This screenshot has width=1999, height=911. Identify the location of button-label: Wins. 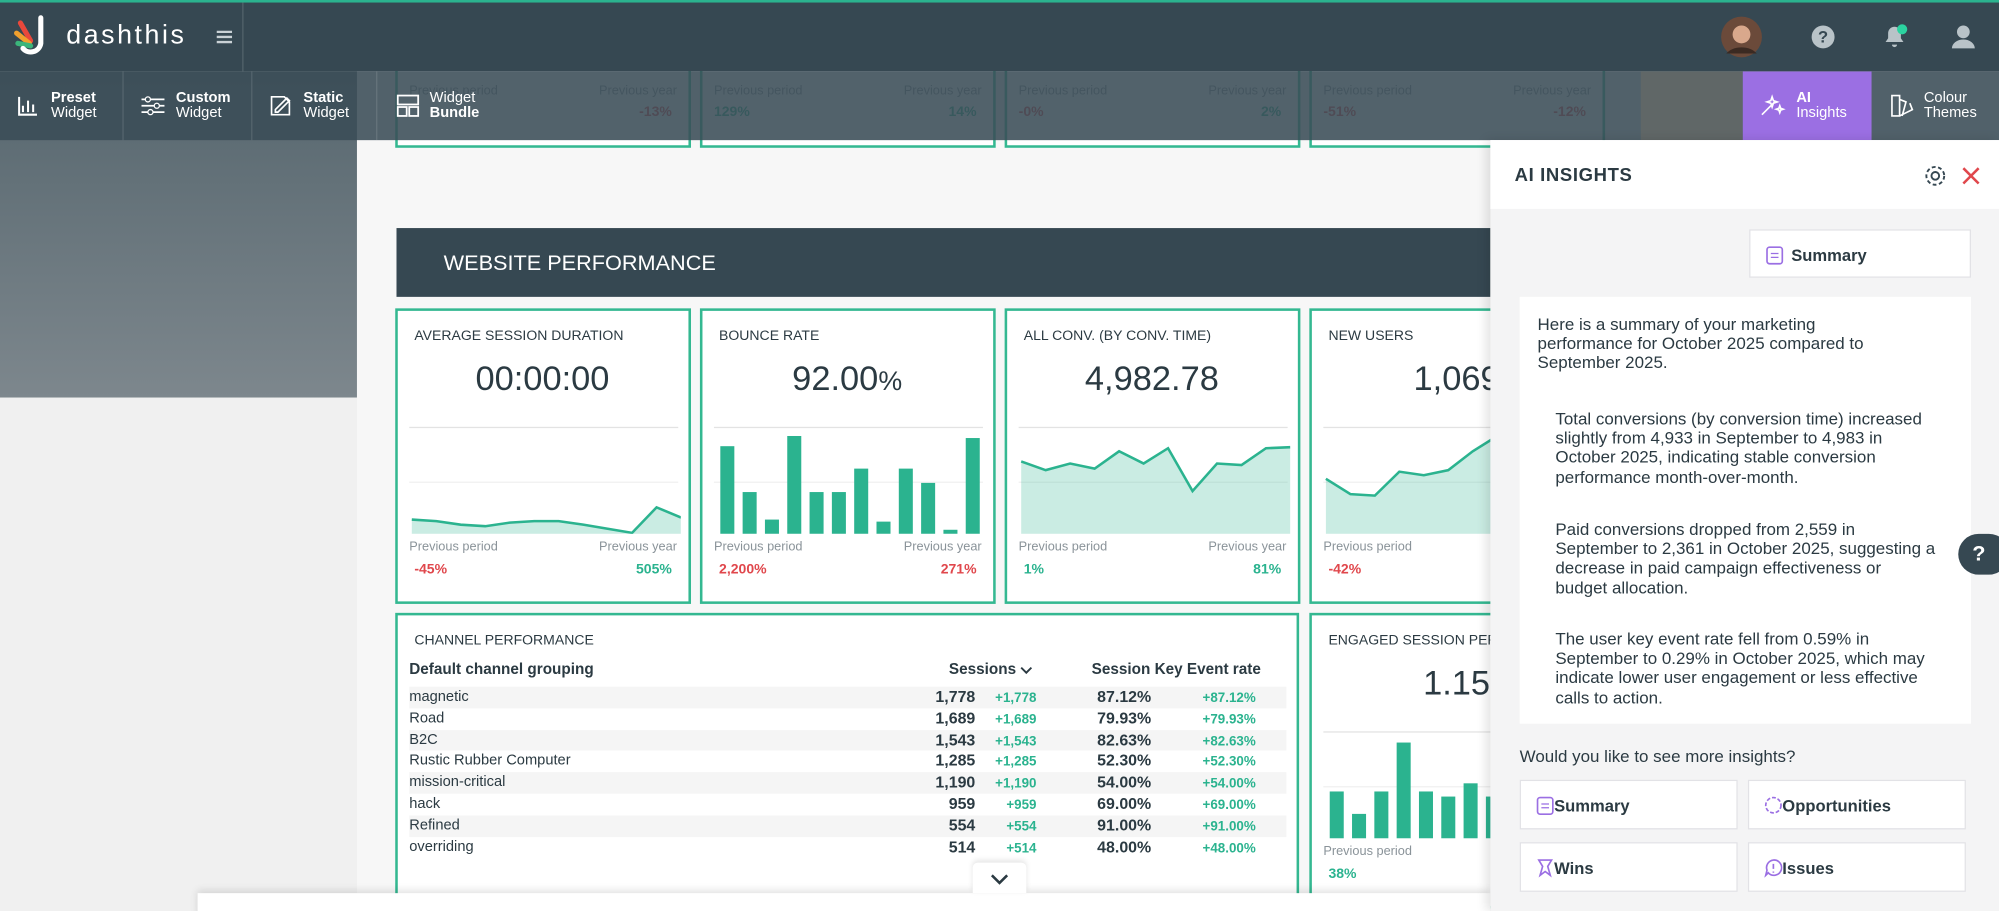
(1573, 868).